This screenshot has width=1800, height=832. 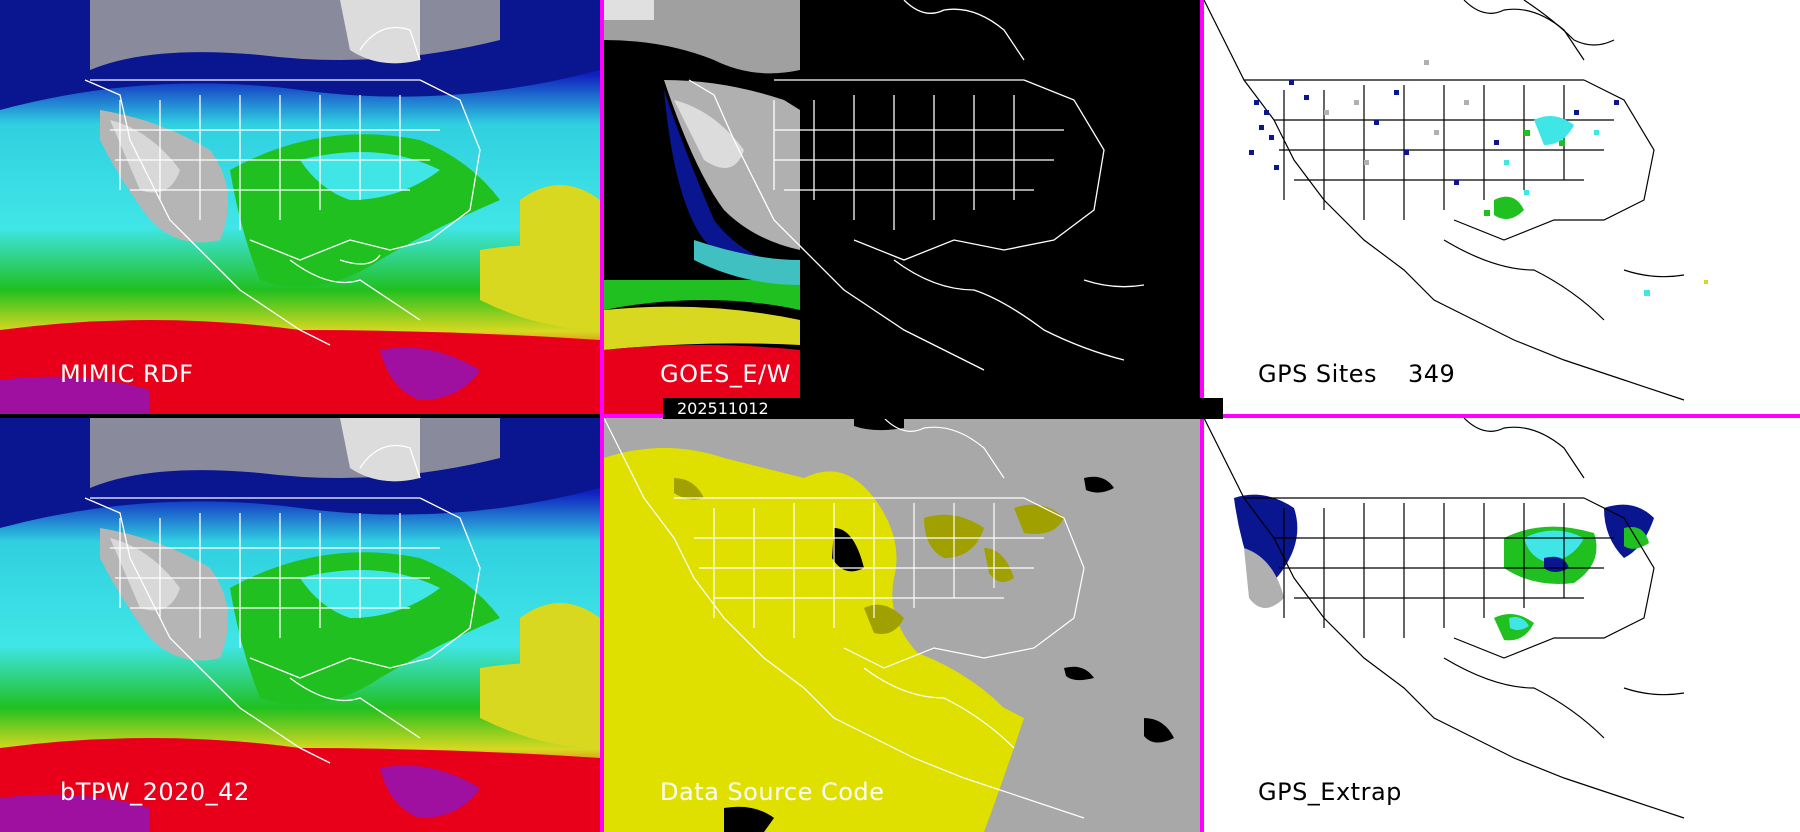 What do you see at coordinates (282, 186) in the screenshot?
I see `mimic-rdf-borders` at bounding box center [282, 186].